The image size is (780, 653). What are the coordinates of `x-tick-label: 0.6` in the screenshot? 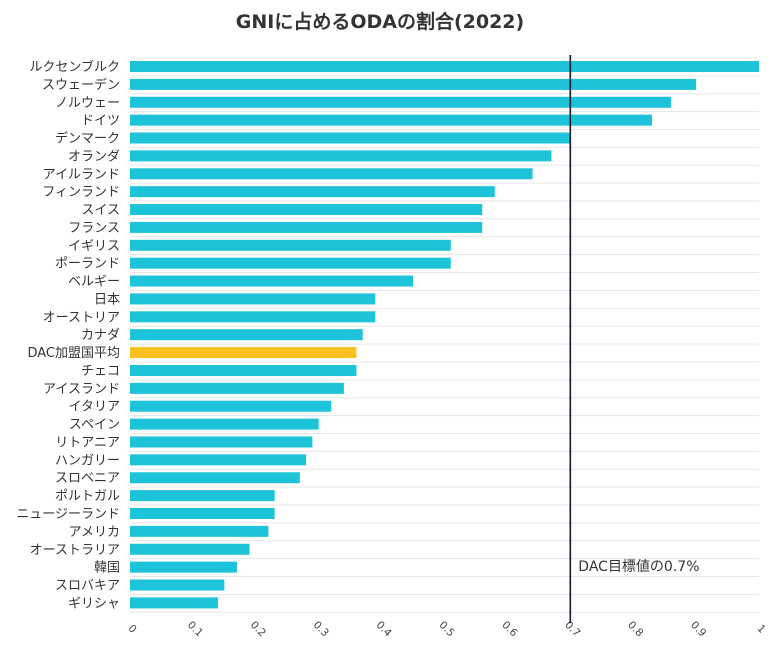 It's located at (509, 629).